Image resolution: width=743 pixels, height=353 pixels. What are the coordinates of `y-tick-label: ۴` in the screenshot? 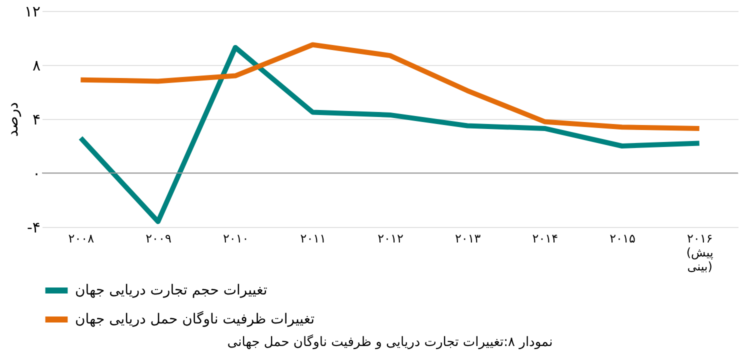 It's located at (36, 119).